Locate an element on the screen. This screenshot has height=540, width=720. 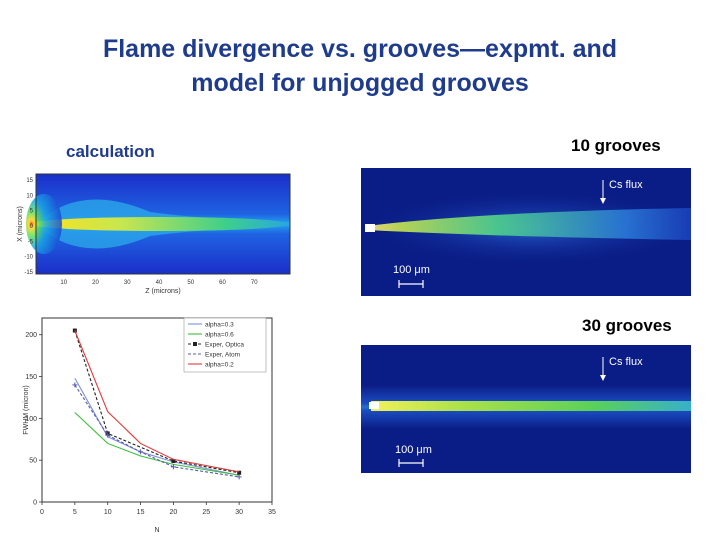
ten-grooves-image-svg: Cs flux 100 μm is located at coordinates (526, 232).